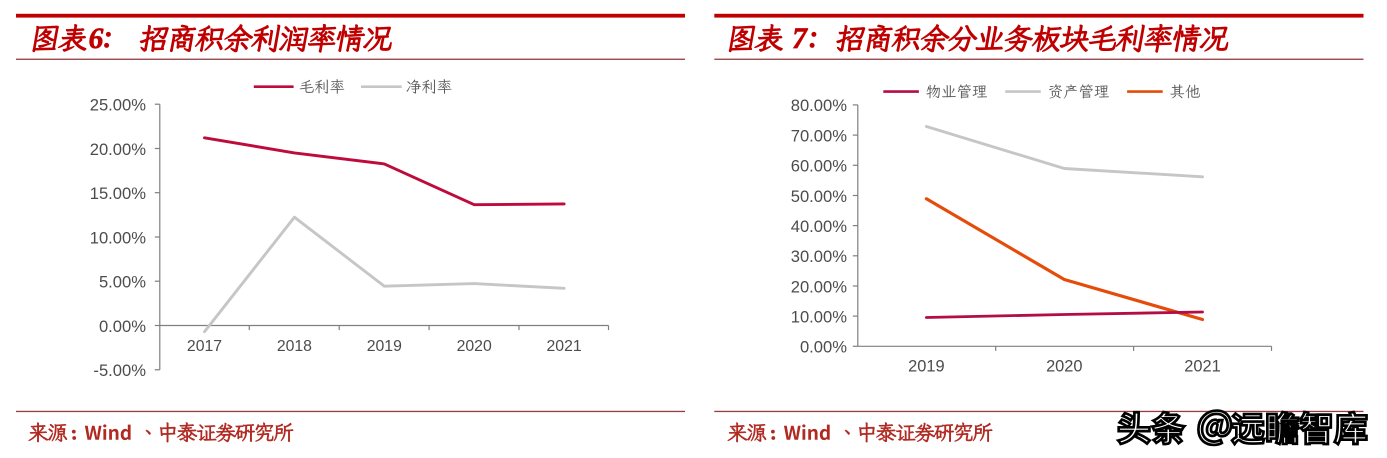 The width and height of the screenshot is (1387, 458). I want to click on svg-text: 6, so click(96, 39).